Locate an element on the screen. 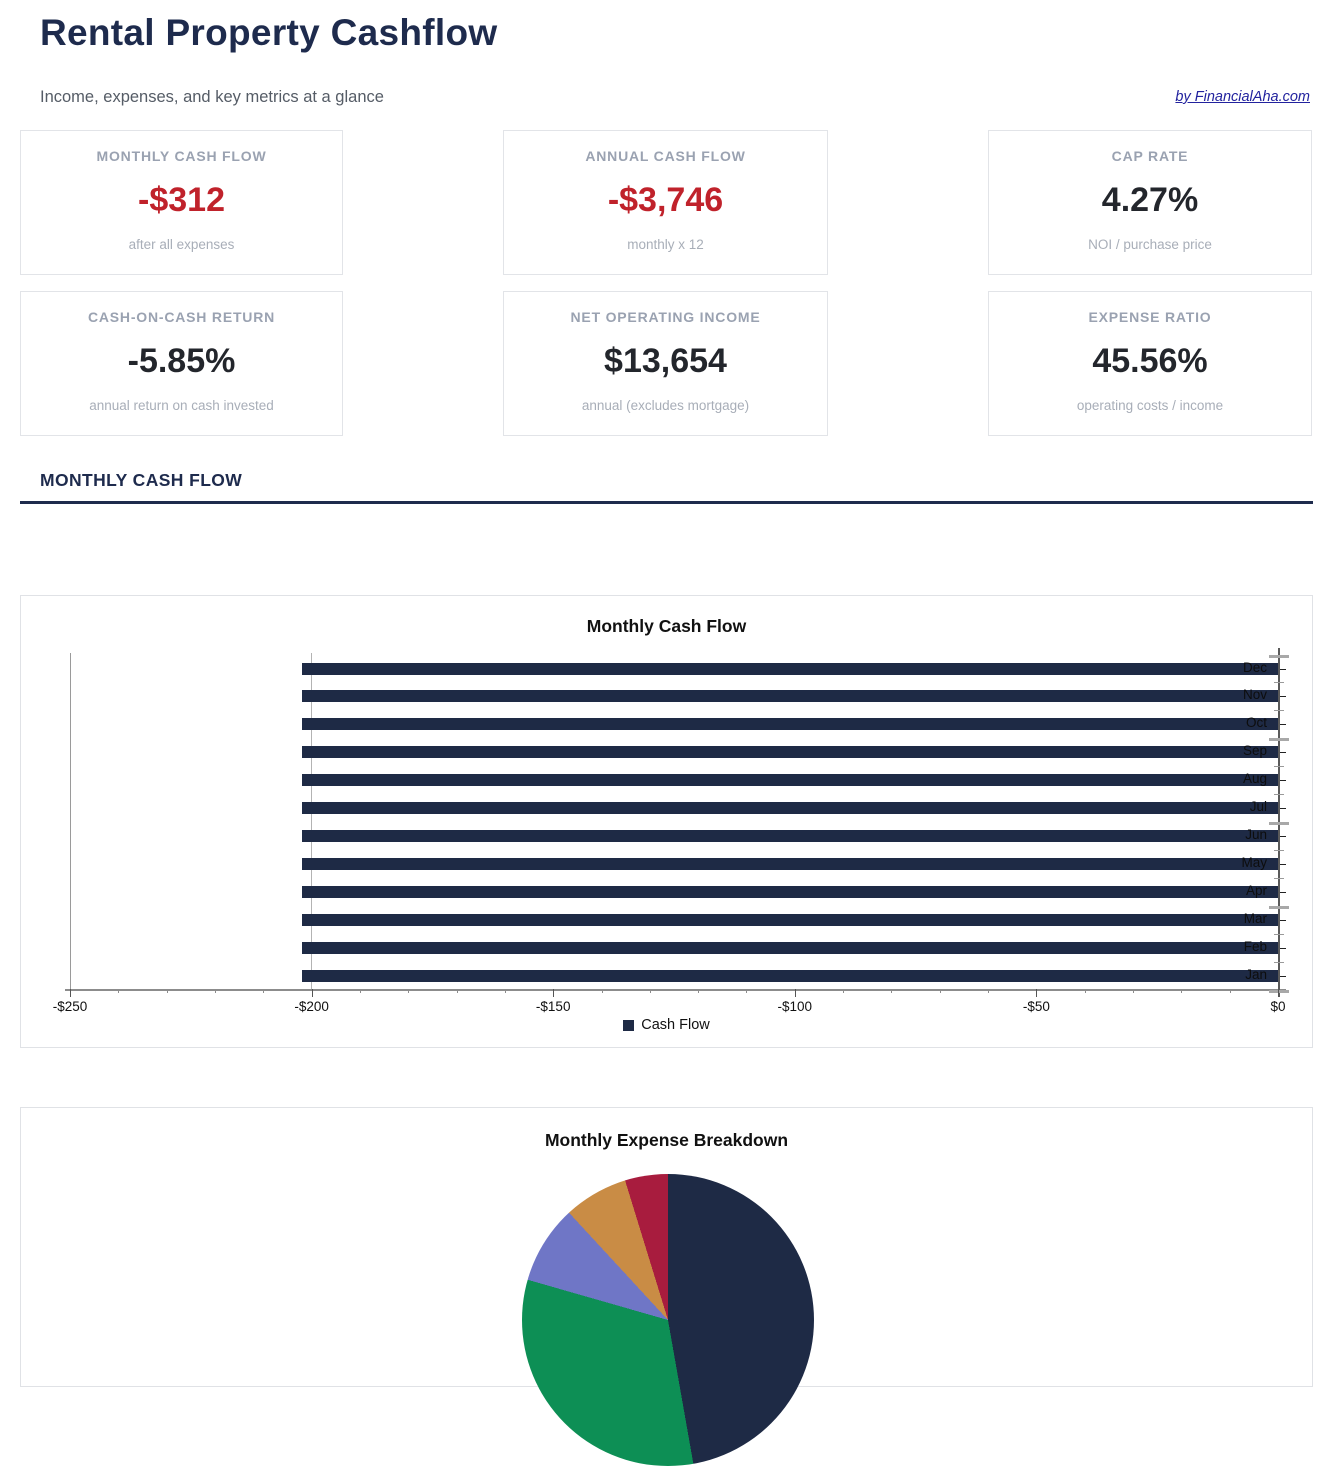 The width and height of the screenshot is (1333, 1466). section-divider is located at coordinates (666, 502).